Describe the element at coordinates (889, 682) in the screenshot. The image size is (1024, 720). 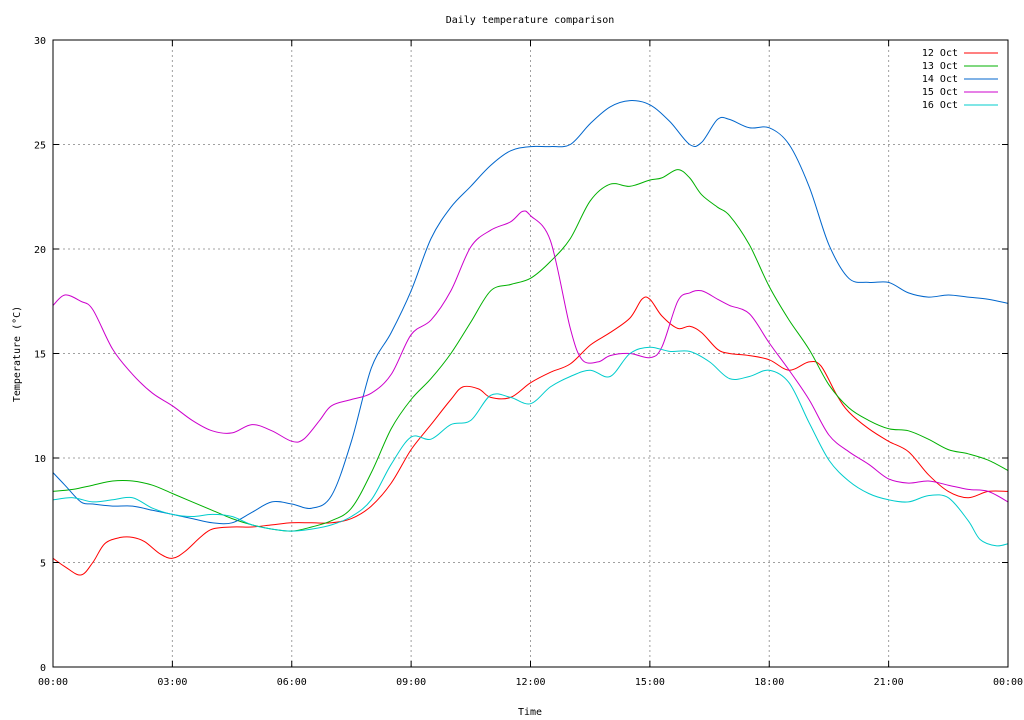
I see `x-tick-label: 21:00` at that location.